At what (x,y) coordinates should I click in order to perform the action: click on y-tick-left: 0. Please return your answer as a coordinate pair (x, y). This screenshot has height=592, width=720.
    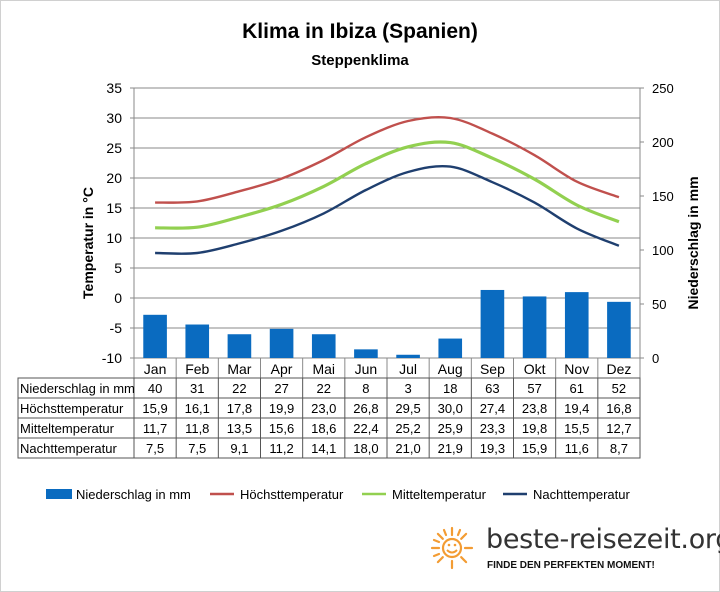
    Looking at the image, I should click on (118, 298).